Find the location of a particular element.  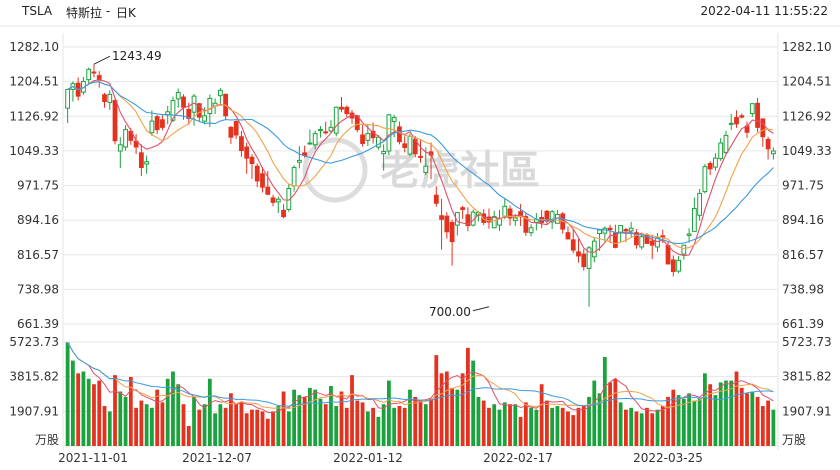

price-tick-label-right: 816.57 is located at coordinates (803, 255).